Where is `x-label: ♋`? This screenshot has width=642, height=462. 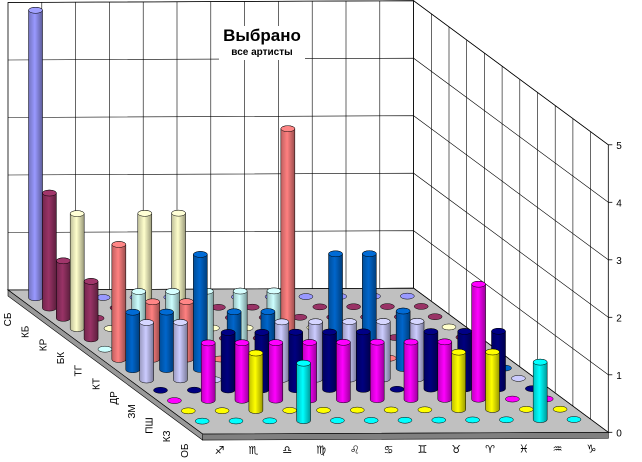
x-label: ♋ is located at coordinates (389, 449).